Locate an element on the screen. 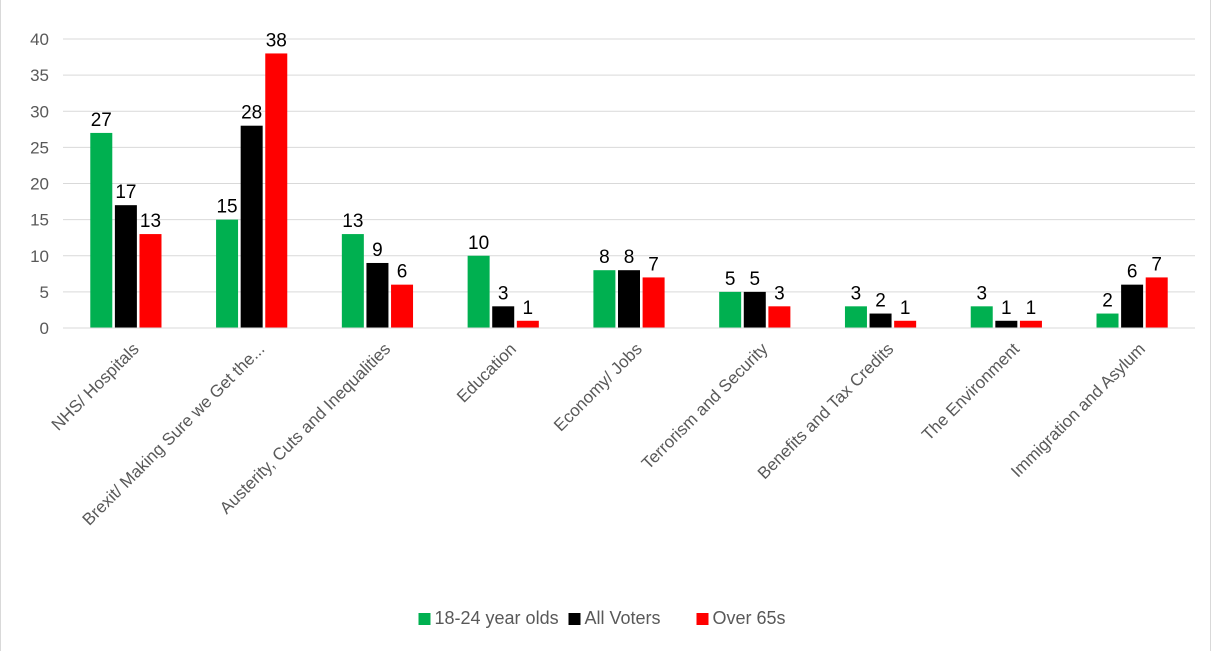  x-category-label: Benefits and Tax Credits is located at coordinates (826, 411).